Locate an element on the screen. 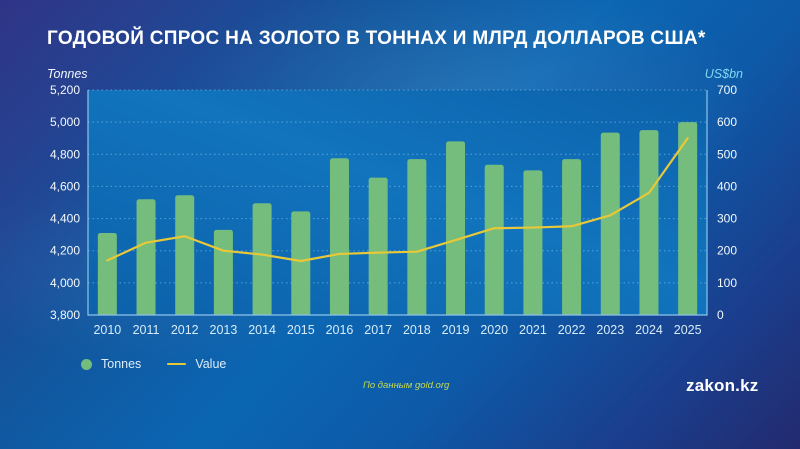  x-axis-label-2022: 2022 is located at coordinates (572, 330).